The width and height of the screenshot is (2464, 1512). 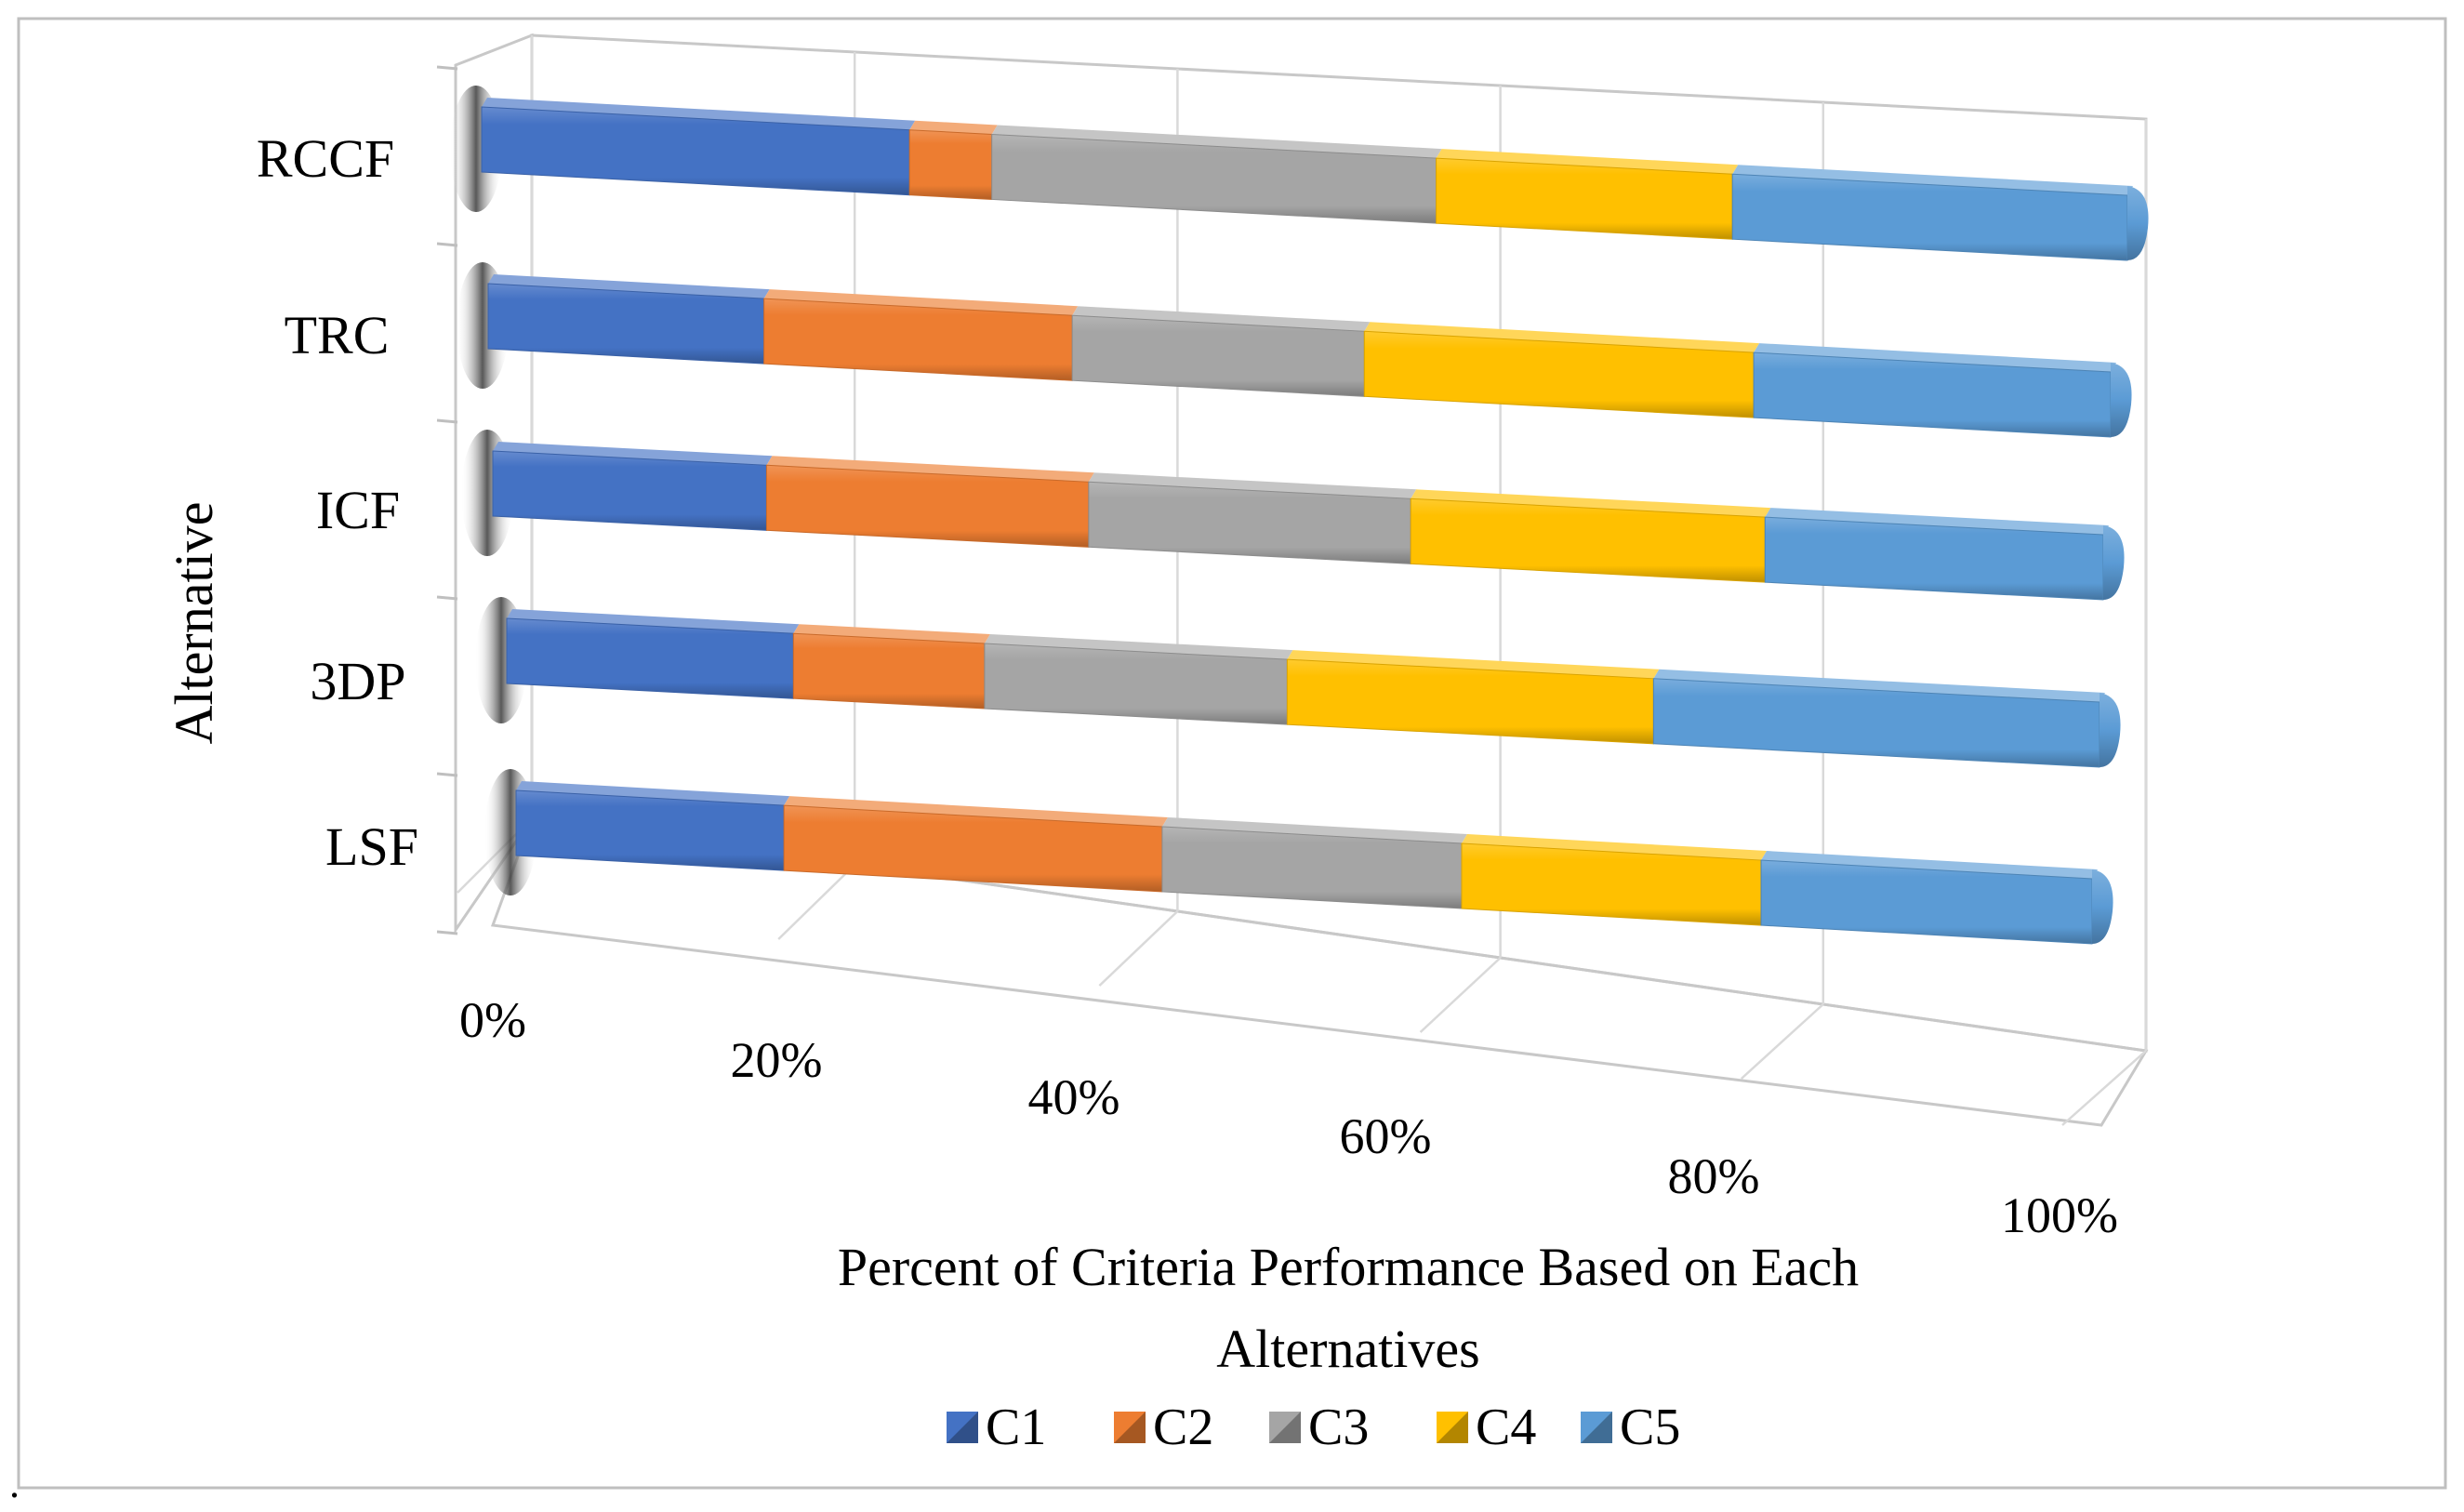 I want to click on bar-top-C5-TRC, so click(x=1935, y=357).